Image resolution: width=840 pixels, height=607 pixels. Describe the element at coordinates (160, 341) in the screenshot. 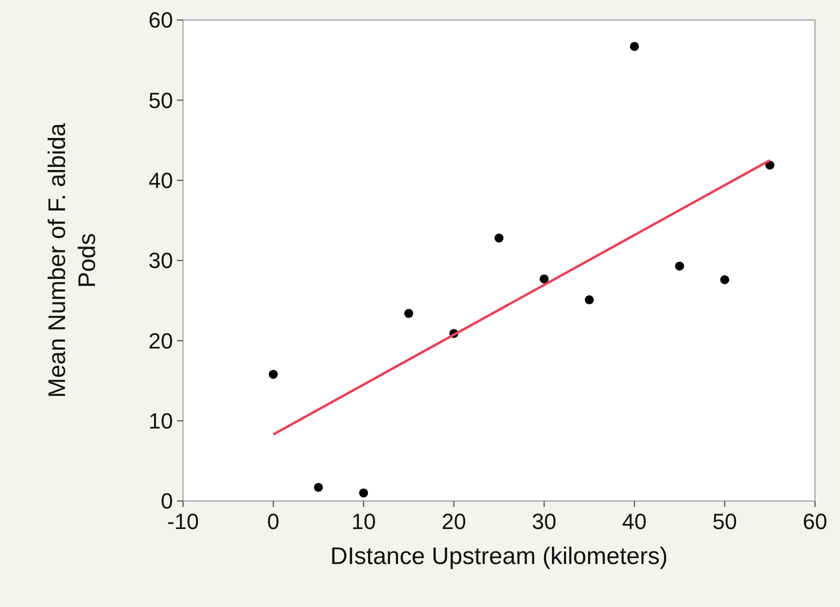

I see `y-tick-label: 20` at that location.